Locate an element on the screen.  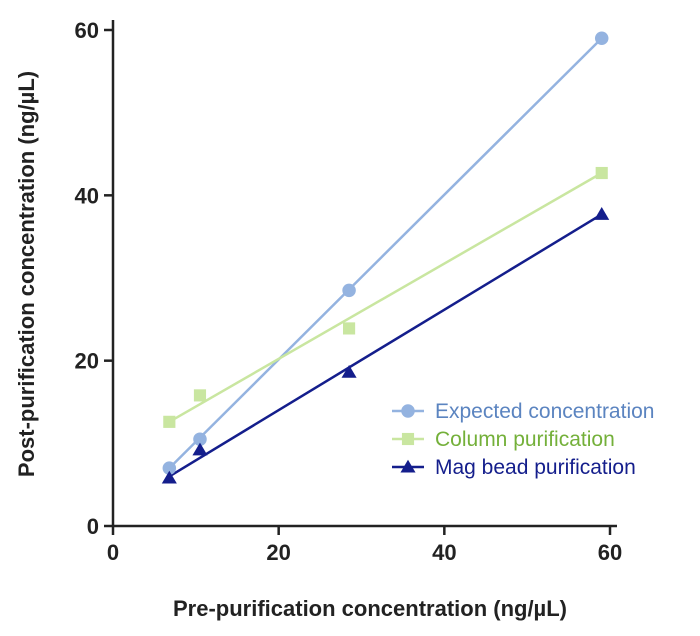
x-tick-label: 40 is located at coordinates (444, 552).